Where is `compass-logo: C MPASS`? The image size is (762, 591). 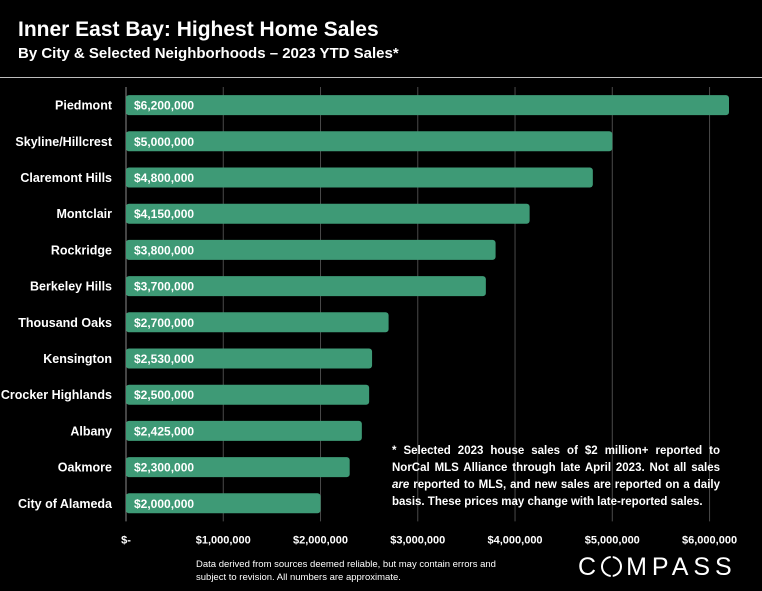 compass-logo: C MPASS is located at coordinates (657, 567).